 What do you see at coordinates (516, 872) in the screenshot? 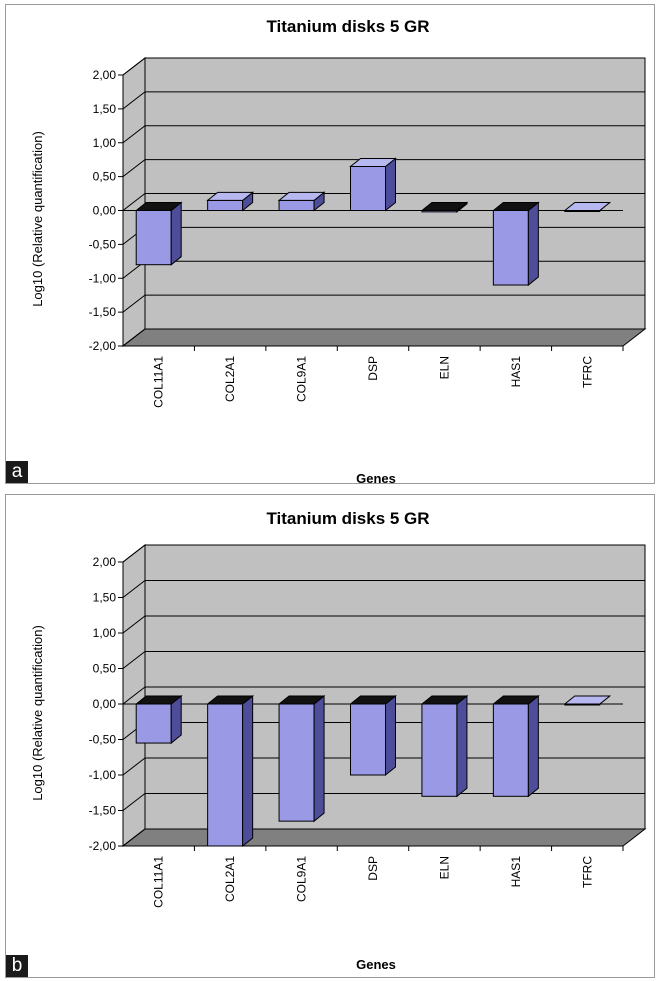
I see `category-label: HAS1` at bounding box center [516, 872].